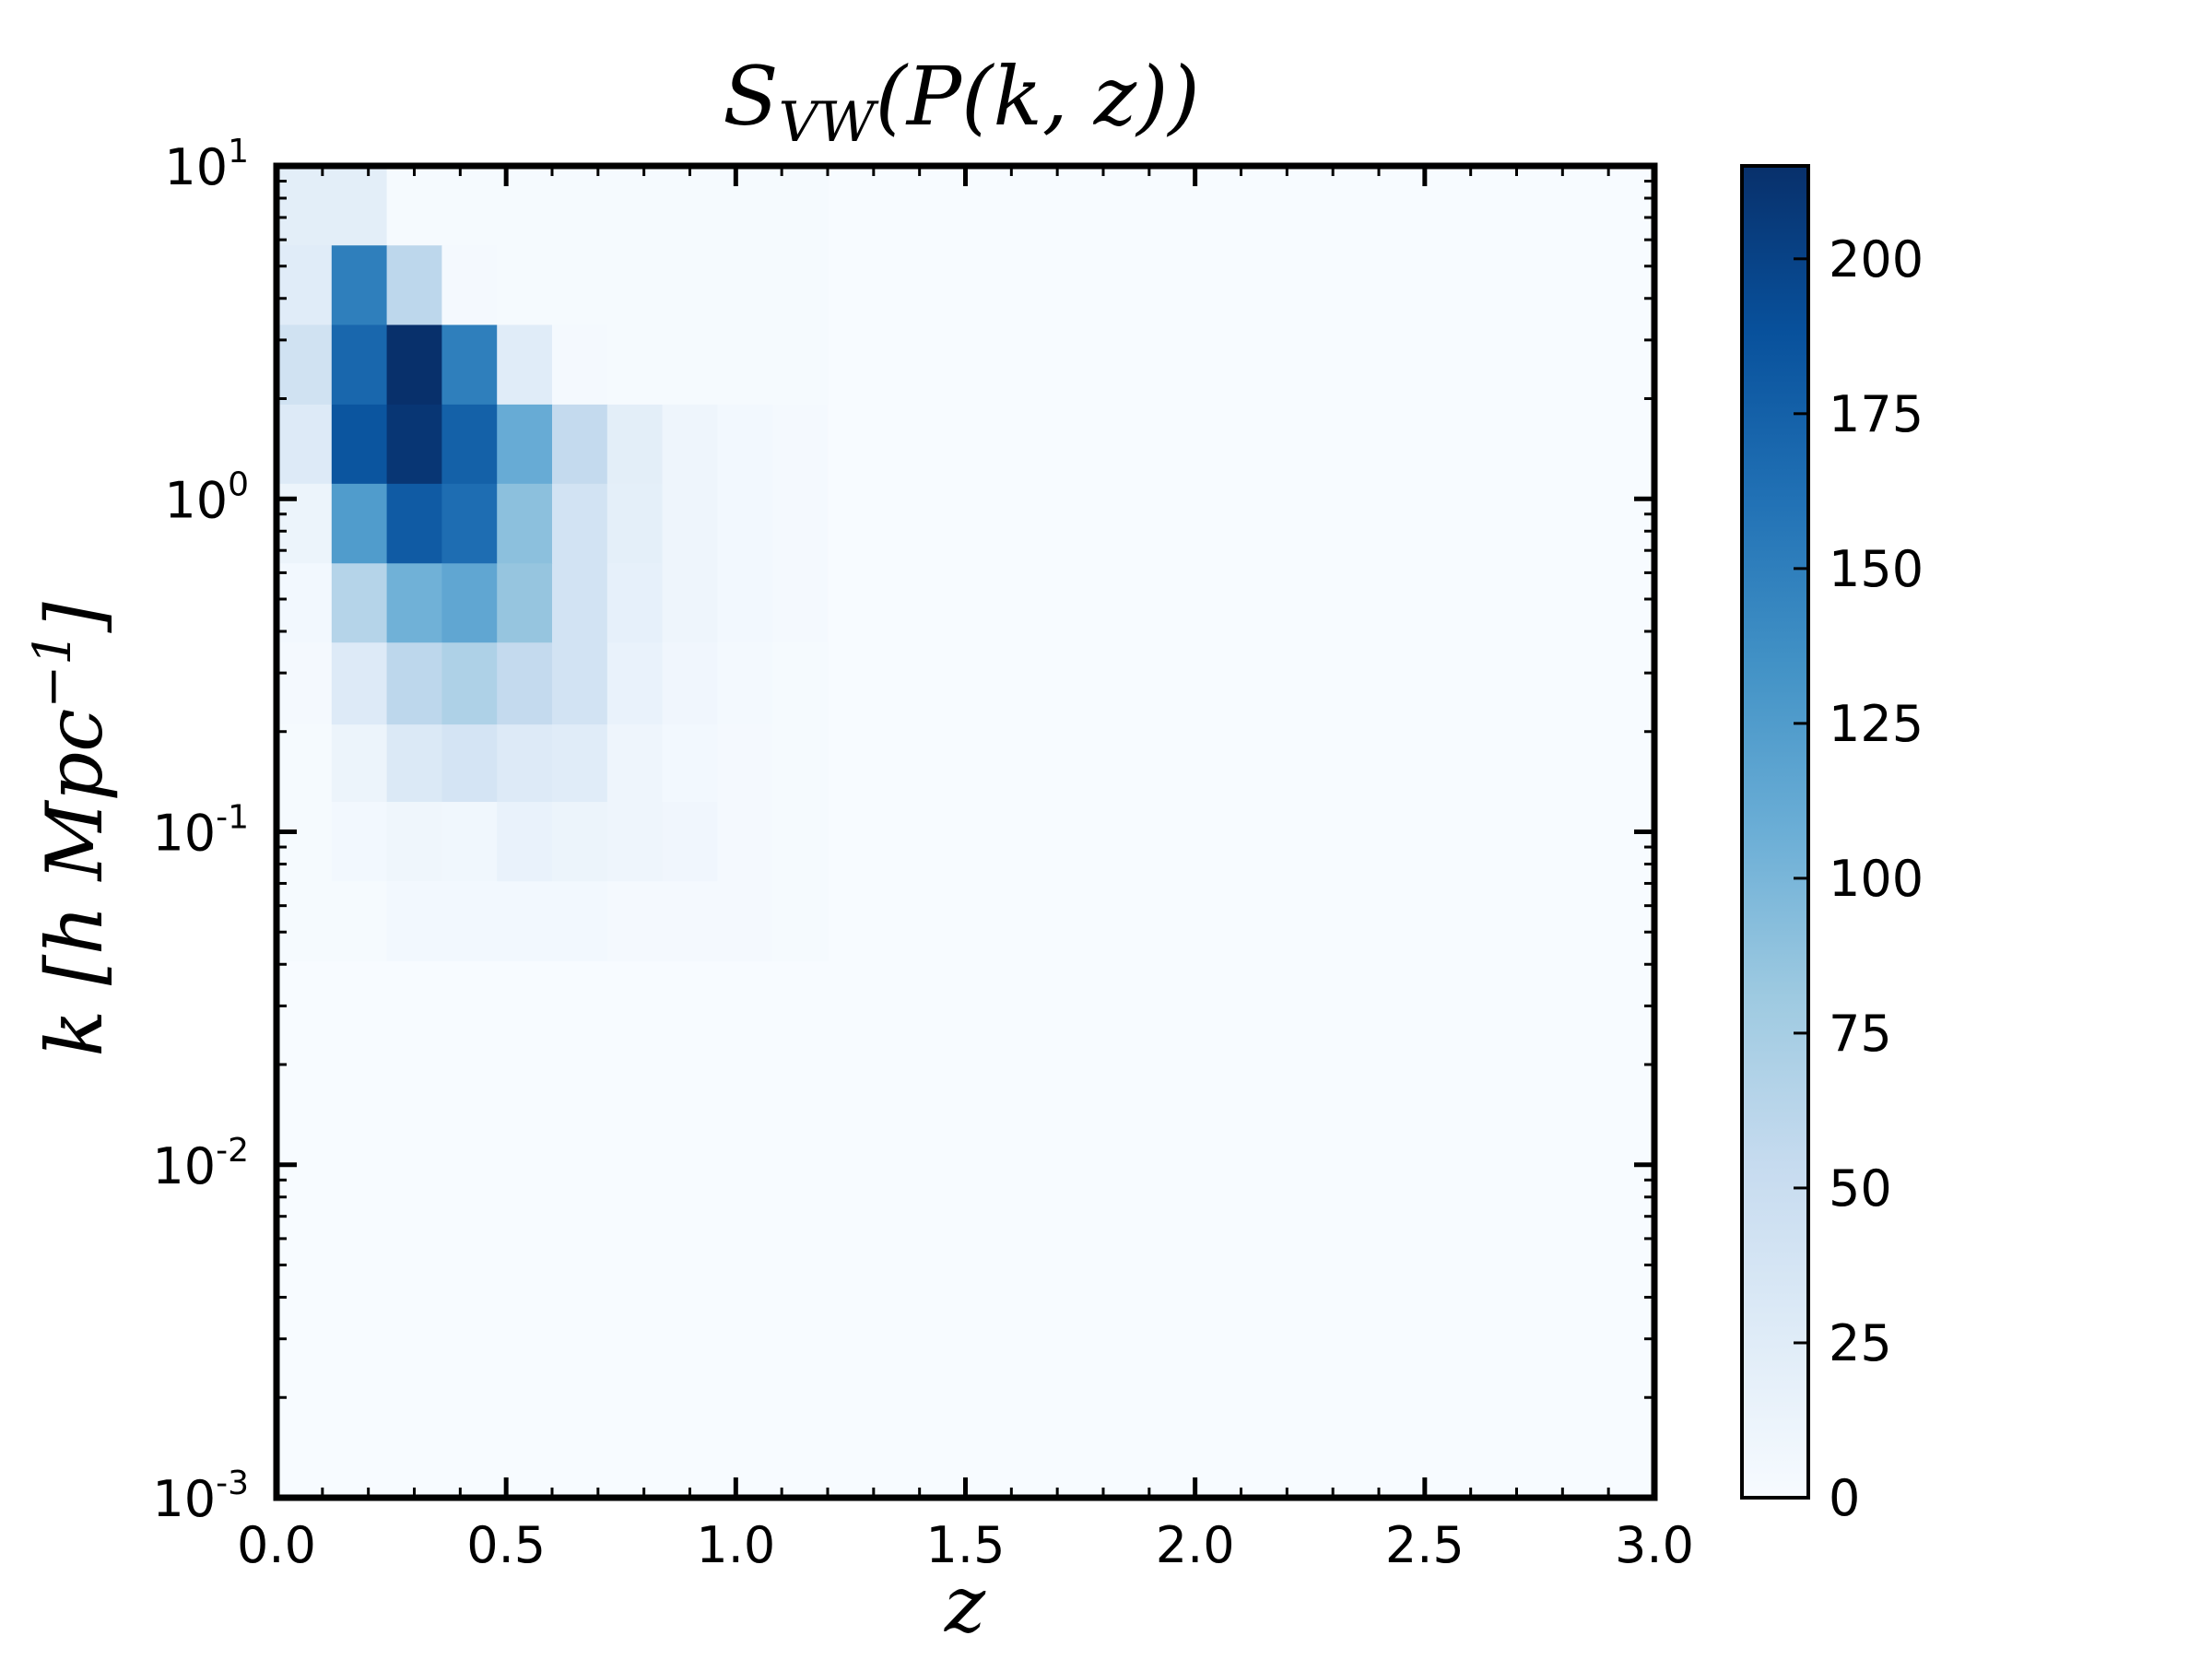 The height and width of the screenshot is (1659, 2212). I want to click on y-tick-label: 10¹, so click(206, 164).